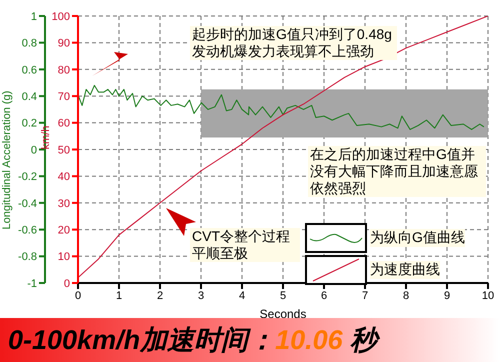  What do you see at coordinates (6, 160) in the screenshot?
I see `y2-axis-title: Longitudinal Acceleration (g)` at bounding box center [6, 160].